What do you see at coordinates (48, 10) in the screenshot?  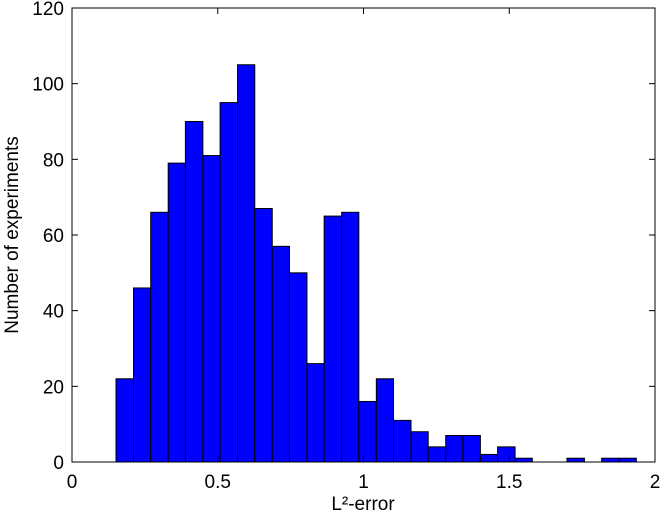 I see `y-tick-label: 120` at bounding box center [48, 10].